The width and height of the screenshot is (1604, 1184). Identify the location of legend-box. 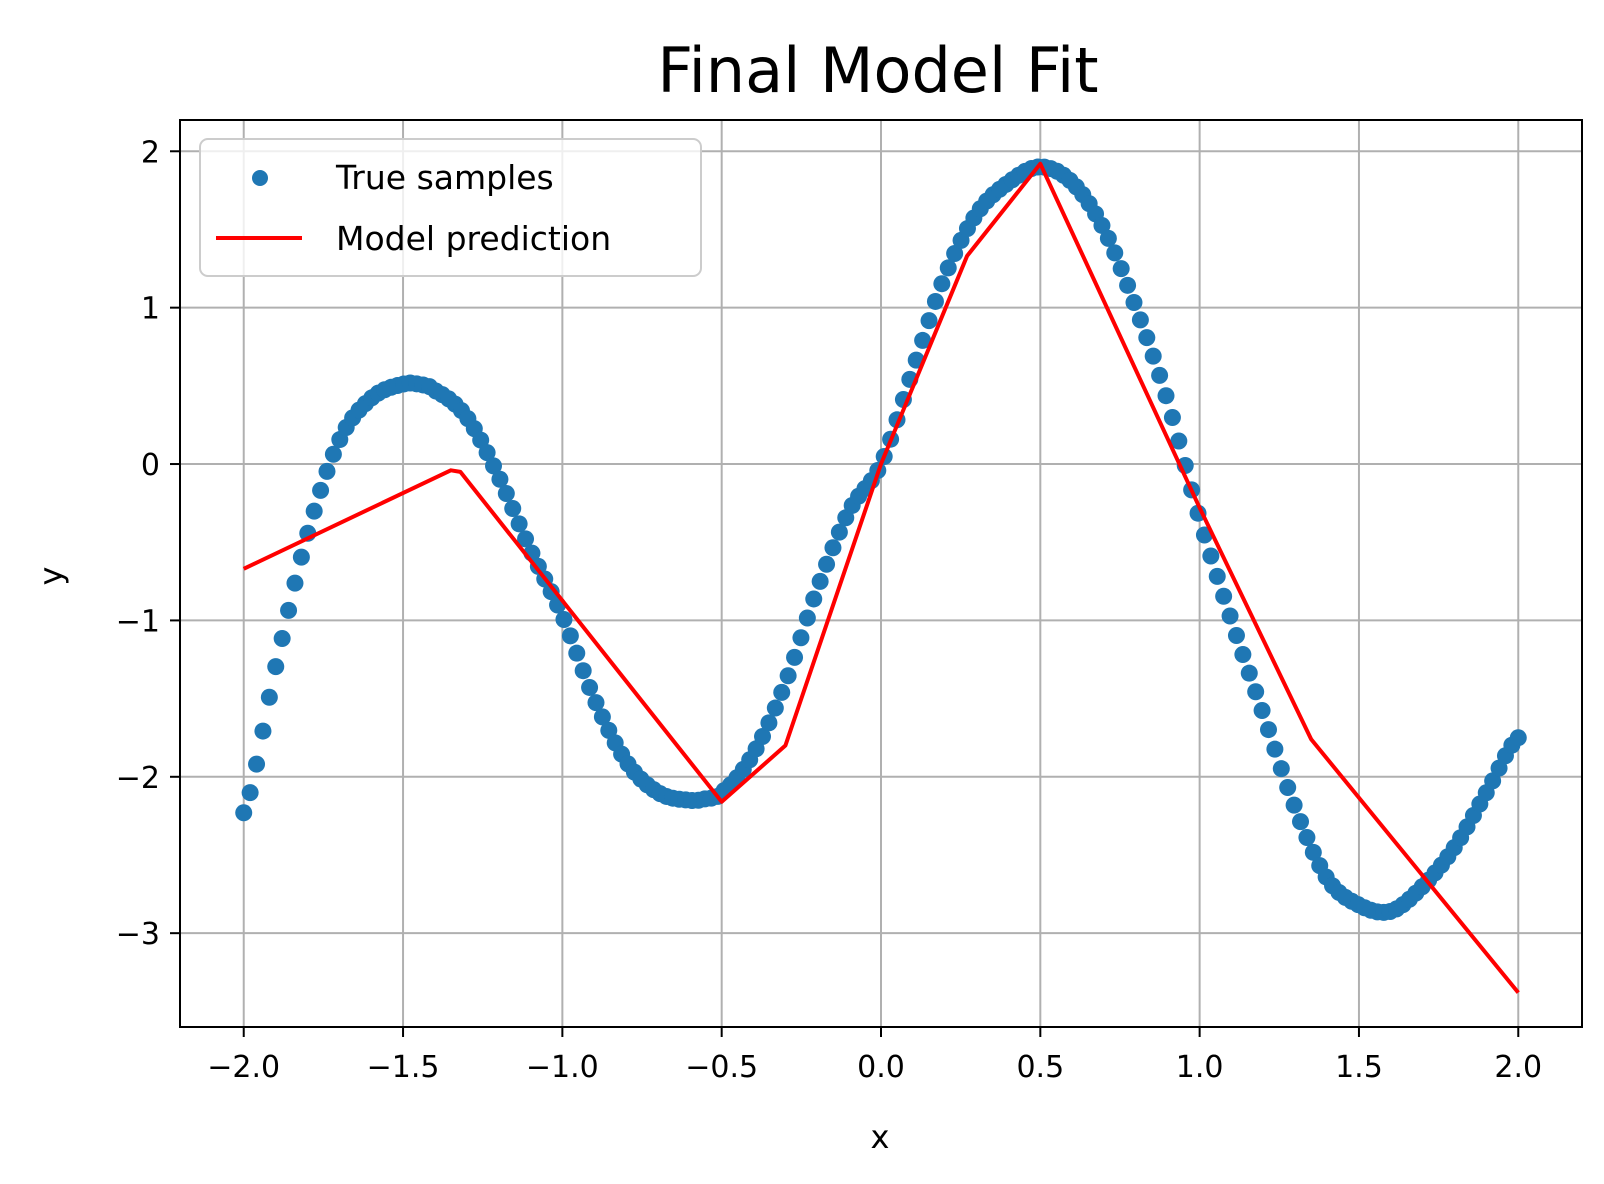
(450, 207).